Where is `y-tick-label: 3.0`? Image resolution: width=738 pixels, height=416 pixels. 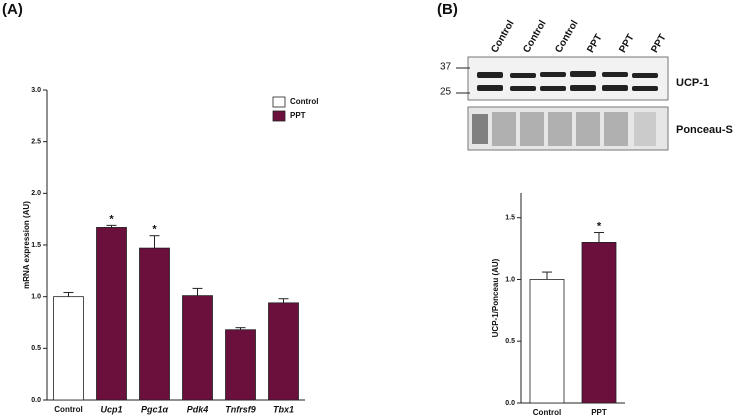 y-tick-label: 3.0 is located at coordinates (36, 90).